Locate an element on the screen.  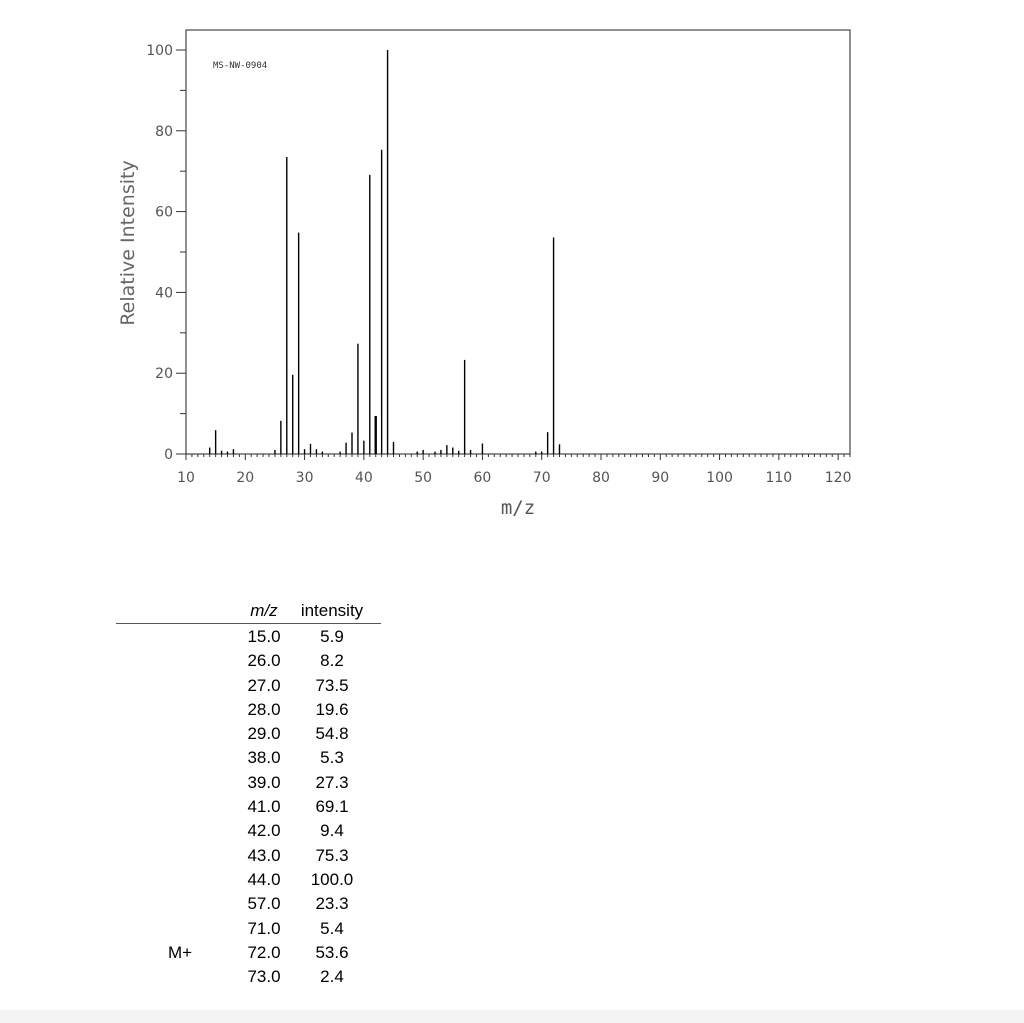
intensity-cell: 75.3 is located at coordinates (332, 855).